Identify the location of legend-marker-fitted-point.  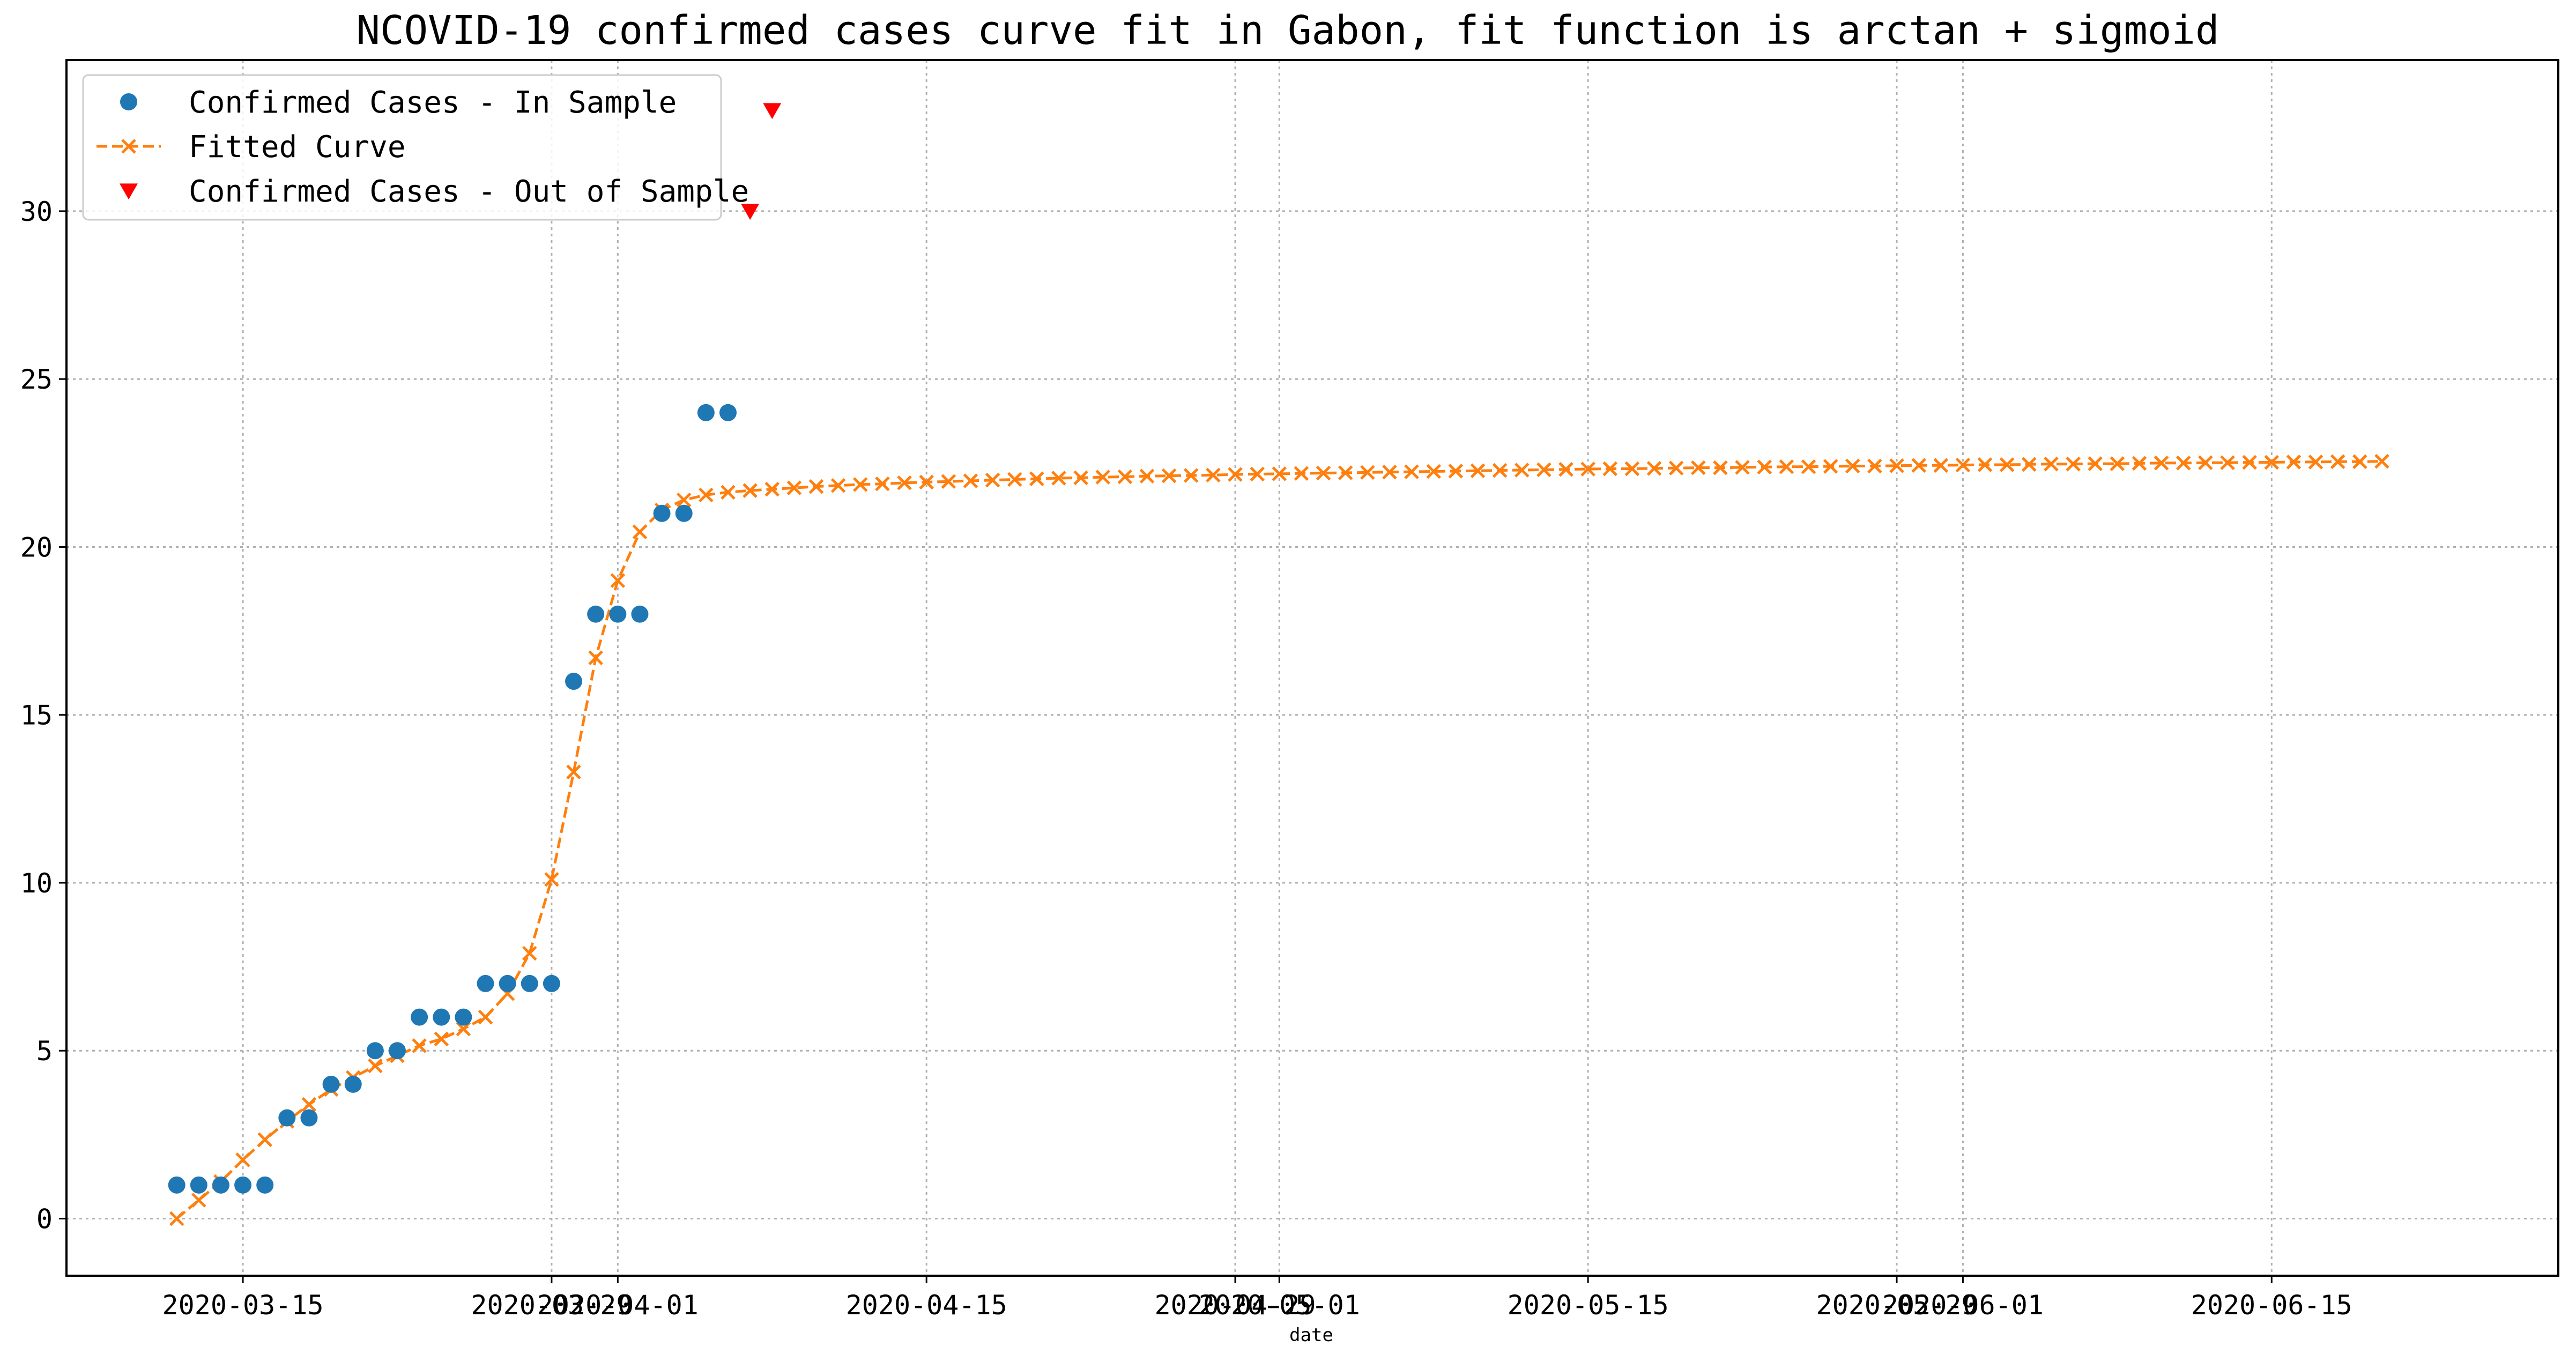
(128, 146).